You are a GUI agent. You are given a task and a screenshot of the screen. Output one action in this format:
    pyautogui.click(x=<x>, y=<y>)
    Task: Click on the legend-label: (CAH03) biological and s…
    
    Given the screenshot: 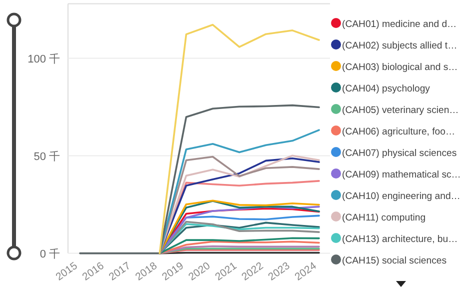 What is the action you would take?
    pyautogui.click(x=400, y=67)
    